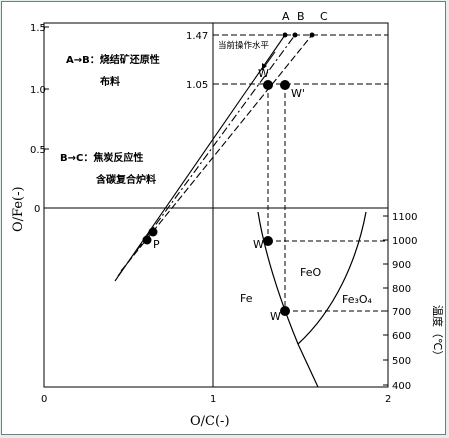  What do you see at coordinates (301, 16) in the screenshot?
I see `line-label-b: B` at bounding box center [301, 16].